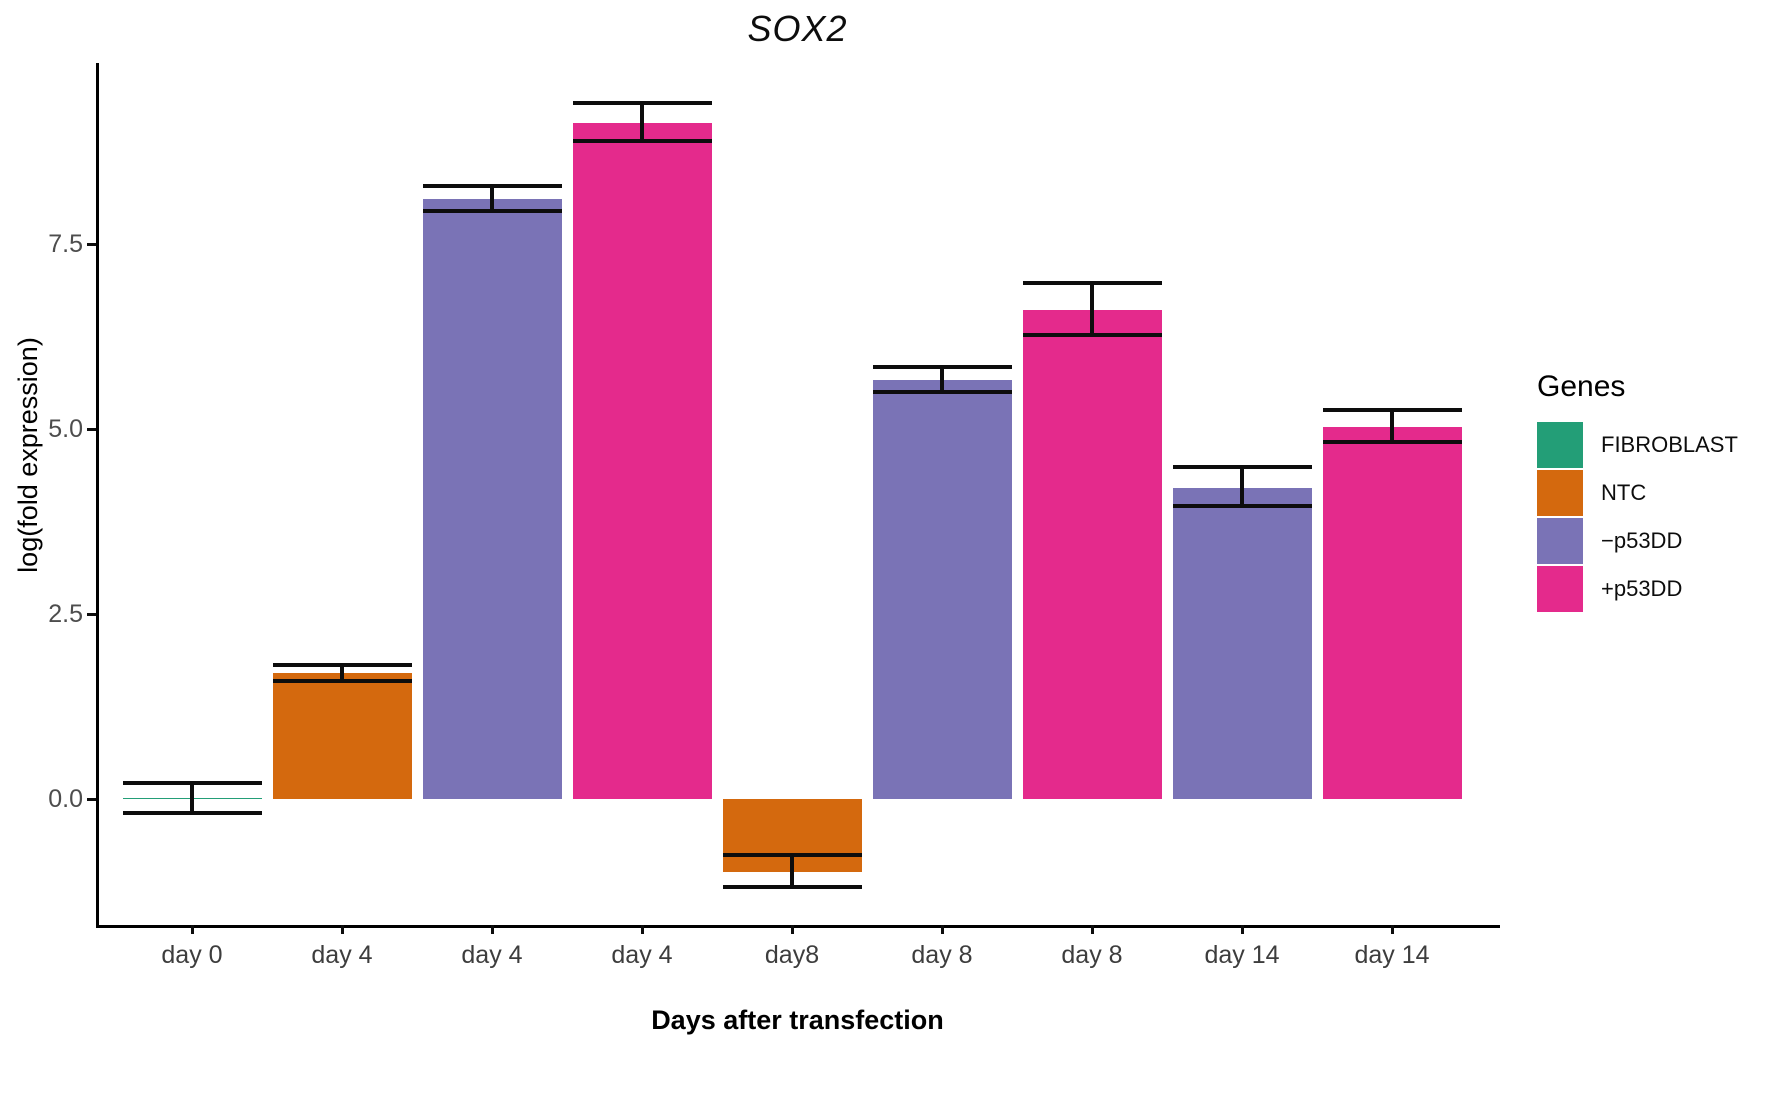  What do you see at coordinates (942, 589) in the screenshot?
I see `bar-6-p53DD` at bounding box center [942, 589].